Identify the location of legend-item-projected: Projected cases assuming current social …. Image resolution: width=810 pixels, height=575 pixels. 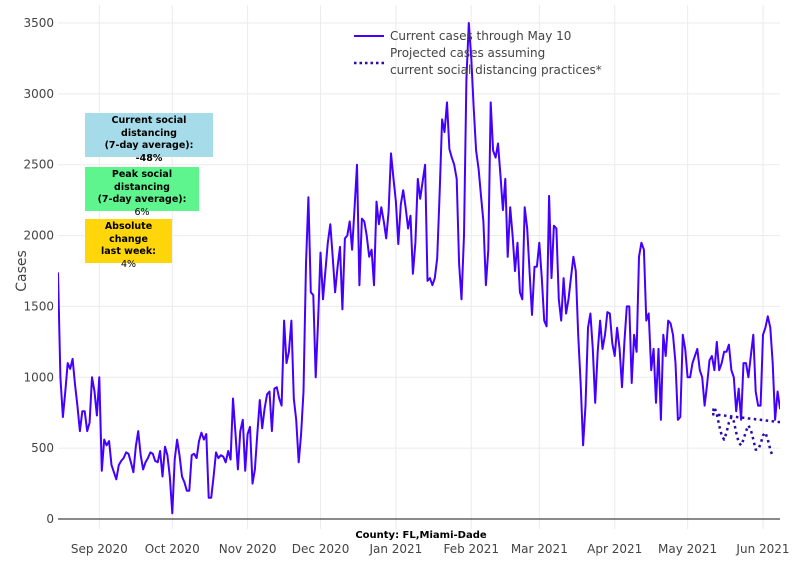
(478, 61).